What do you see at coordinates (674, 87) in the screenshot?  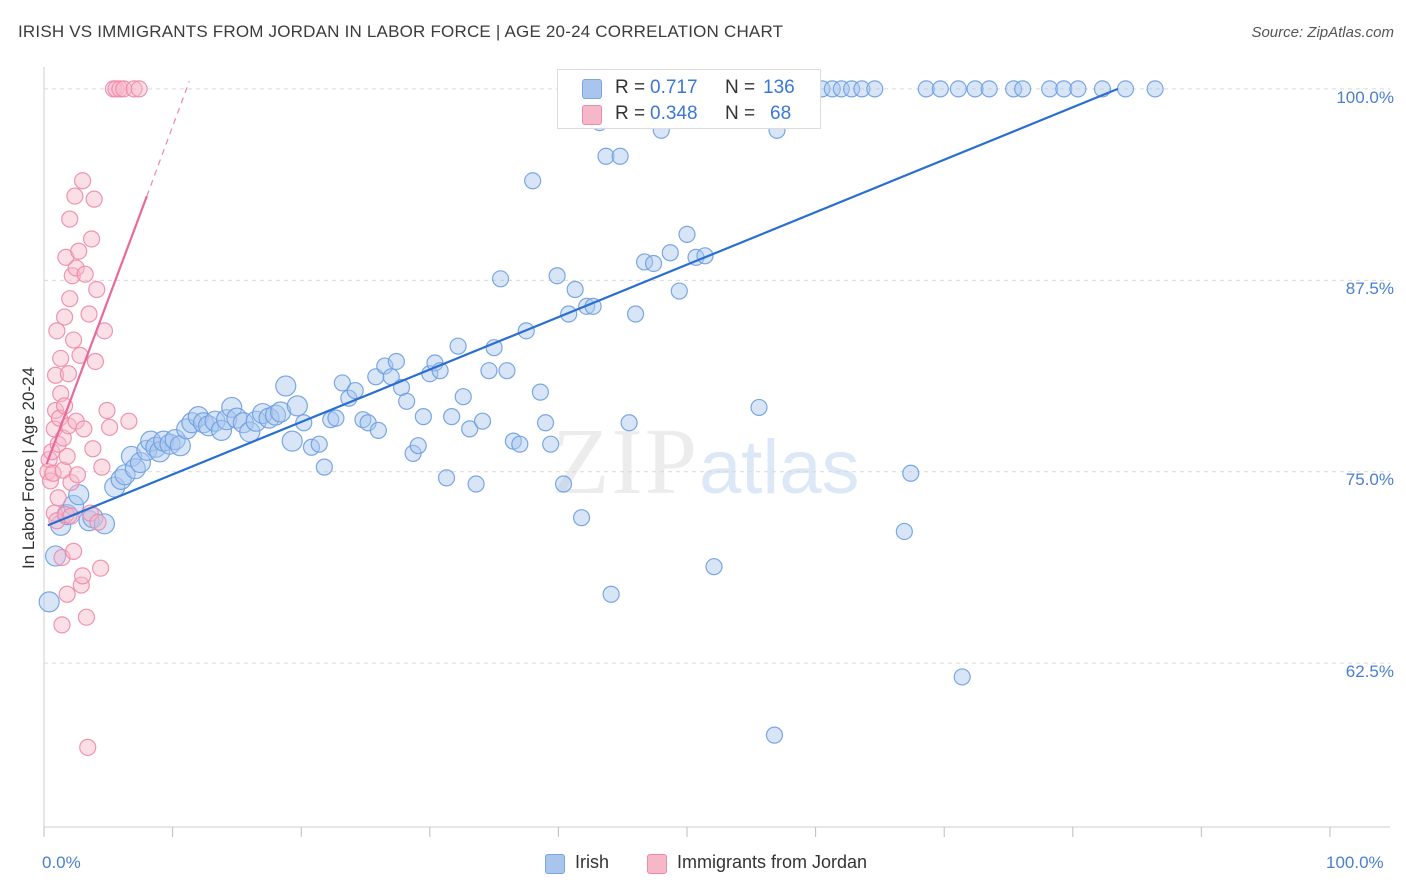 I see `r-value: 0.717` at bounding box center [674, 87].